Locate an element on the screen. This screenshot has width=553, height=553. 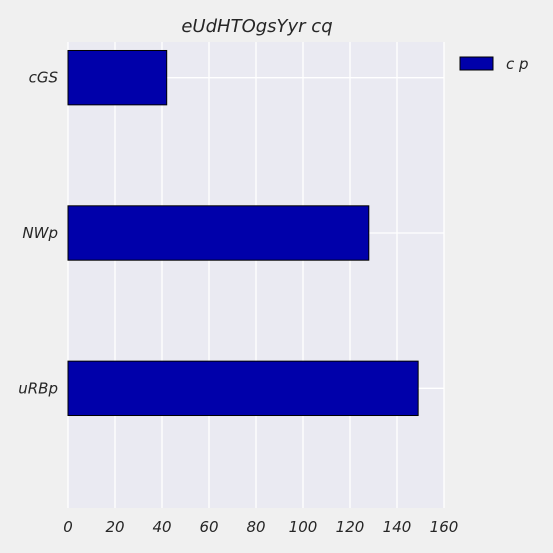
x-tick-label: 140 is located at coordinates (397, 527).